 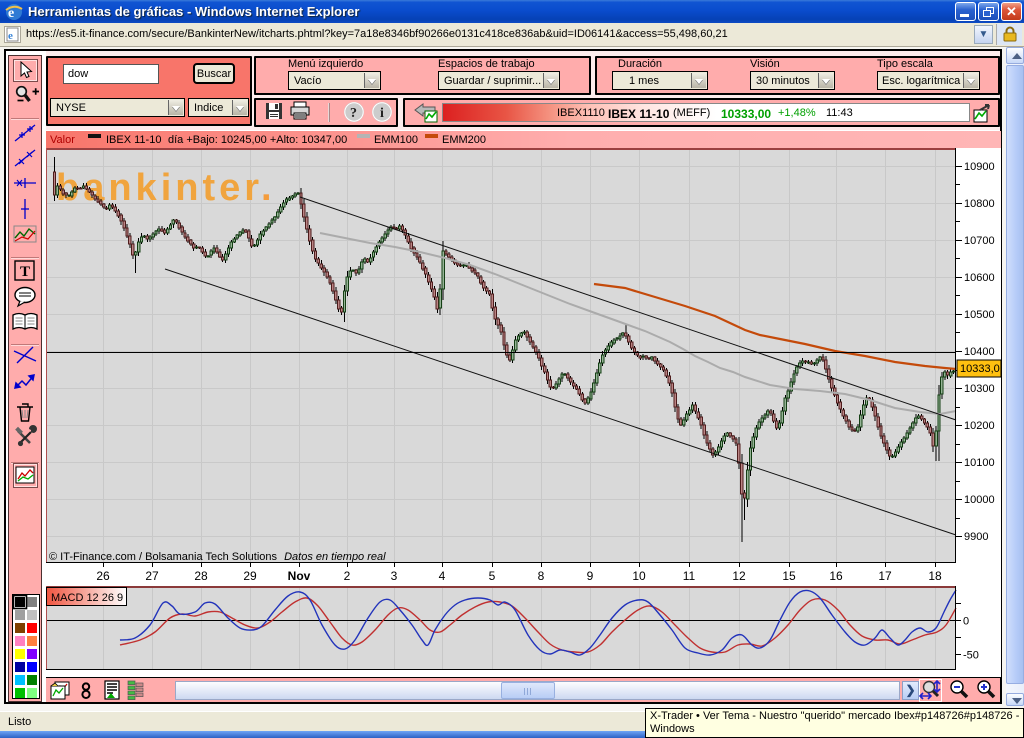 What do you see at coordinates (166, 188) in the screenshot?
I see `svg-text: bankinter.` at bounding box center [166, 188].